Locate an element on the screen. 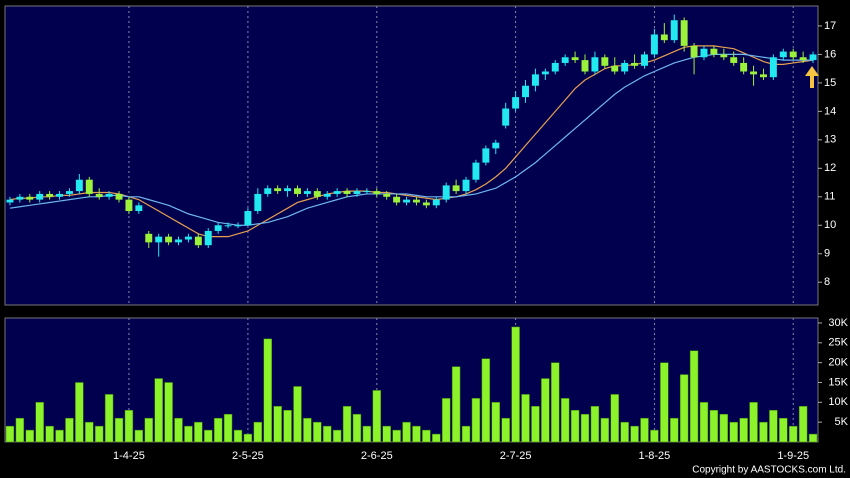 The height and width of the screenshot is (478, 850). y-tick-label: 10K is located at coordinates (838, 402).